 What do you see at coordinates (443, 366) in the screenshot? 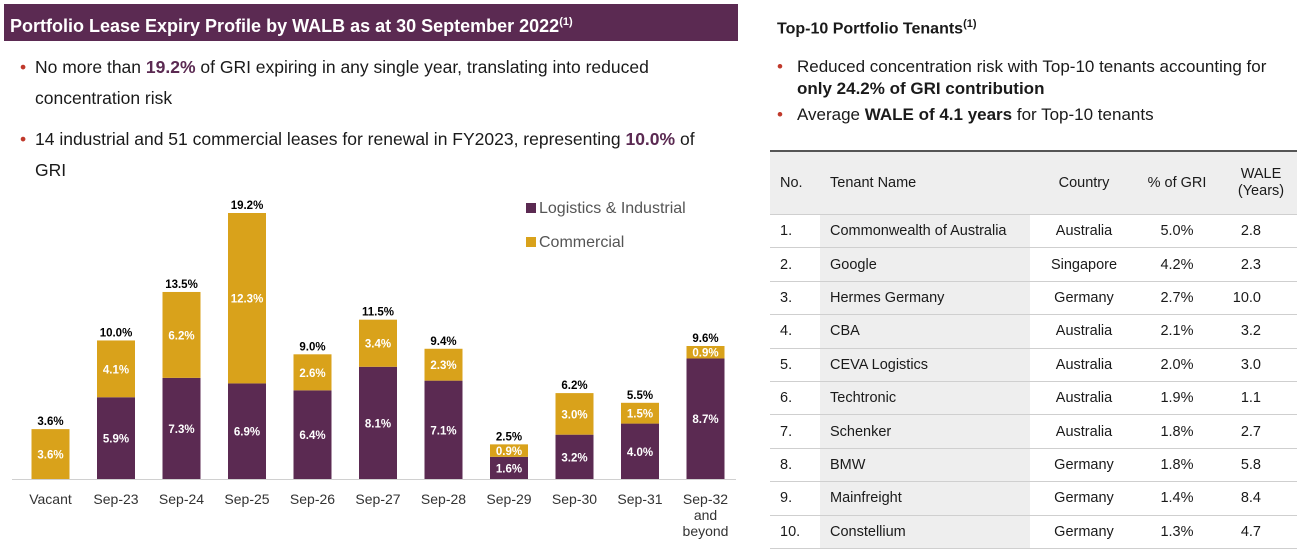
I see `data-label: 2.3%` at bounding box center [443, 366].